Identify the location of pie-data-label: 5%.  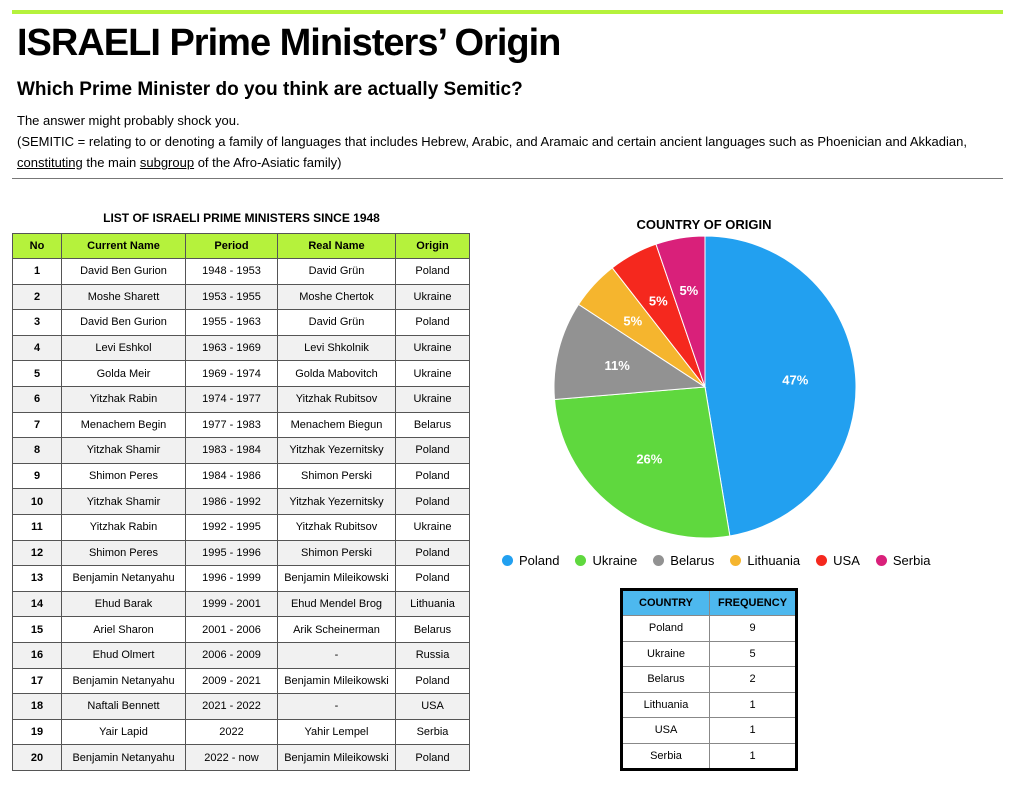
(658, 301).